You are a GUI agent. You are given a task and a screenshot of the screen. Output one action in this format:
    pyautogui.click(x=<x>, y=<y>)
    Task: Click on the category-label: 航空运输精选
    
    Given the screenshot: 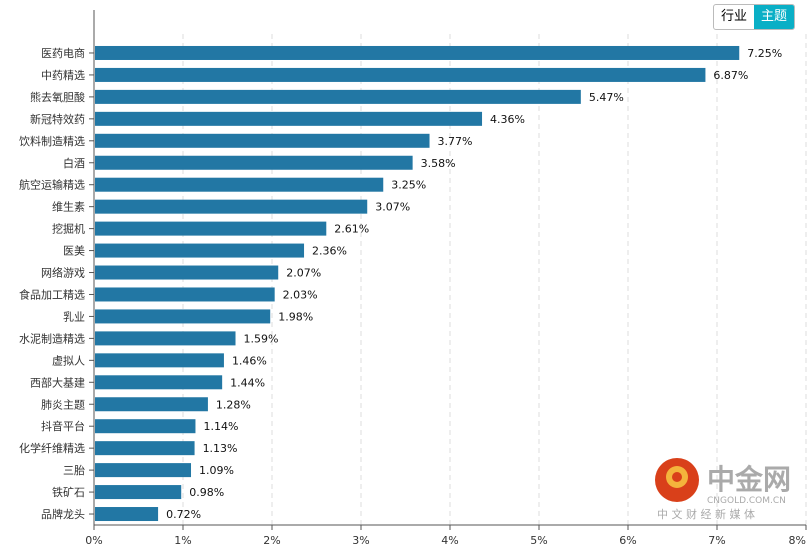 What is the action you would take?
    pyautogui.click(x=52, y=185)
    